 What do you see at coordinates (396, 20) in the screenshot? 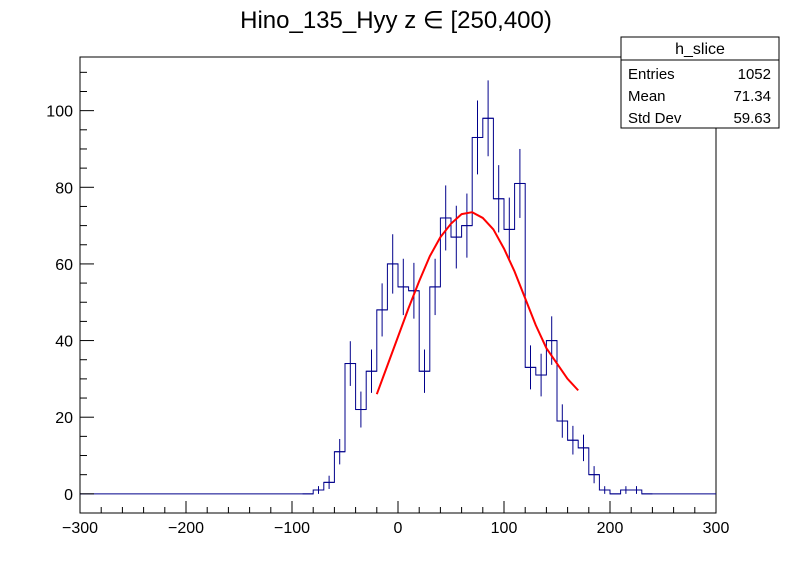
I see `chart-title: Hino_135_Hyy z ∈ [250,400)` at bounding box center [396, 20].